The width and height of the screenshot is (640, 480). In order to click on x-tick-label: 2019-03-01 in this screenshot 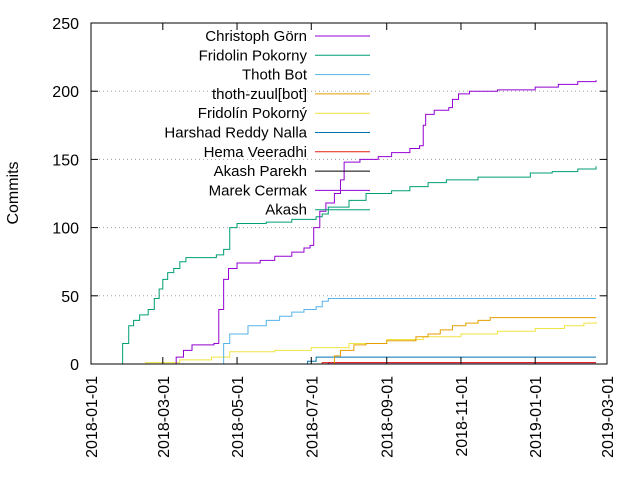, I will do `click(608, 417)`.